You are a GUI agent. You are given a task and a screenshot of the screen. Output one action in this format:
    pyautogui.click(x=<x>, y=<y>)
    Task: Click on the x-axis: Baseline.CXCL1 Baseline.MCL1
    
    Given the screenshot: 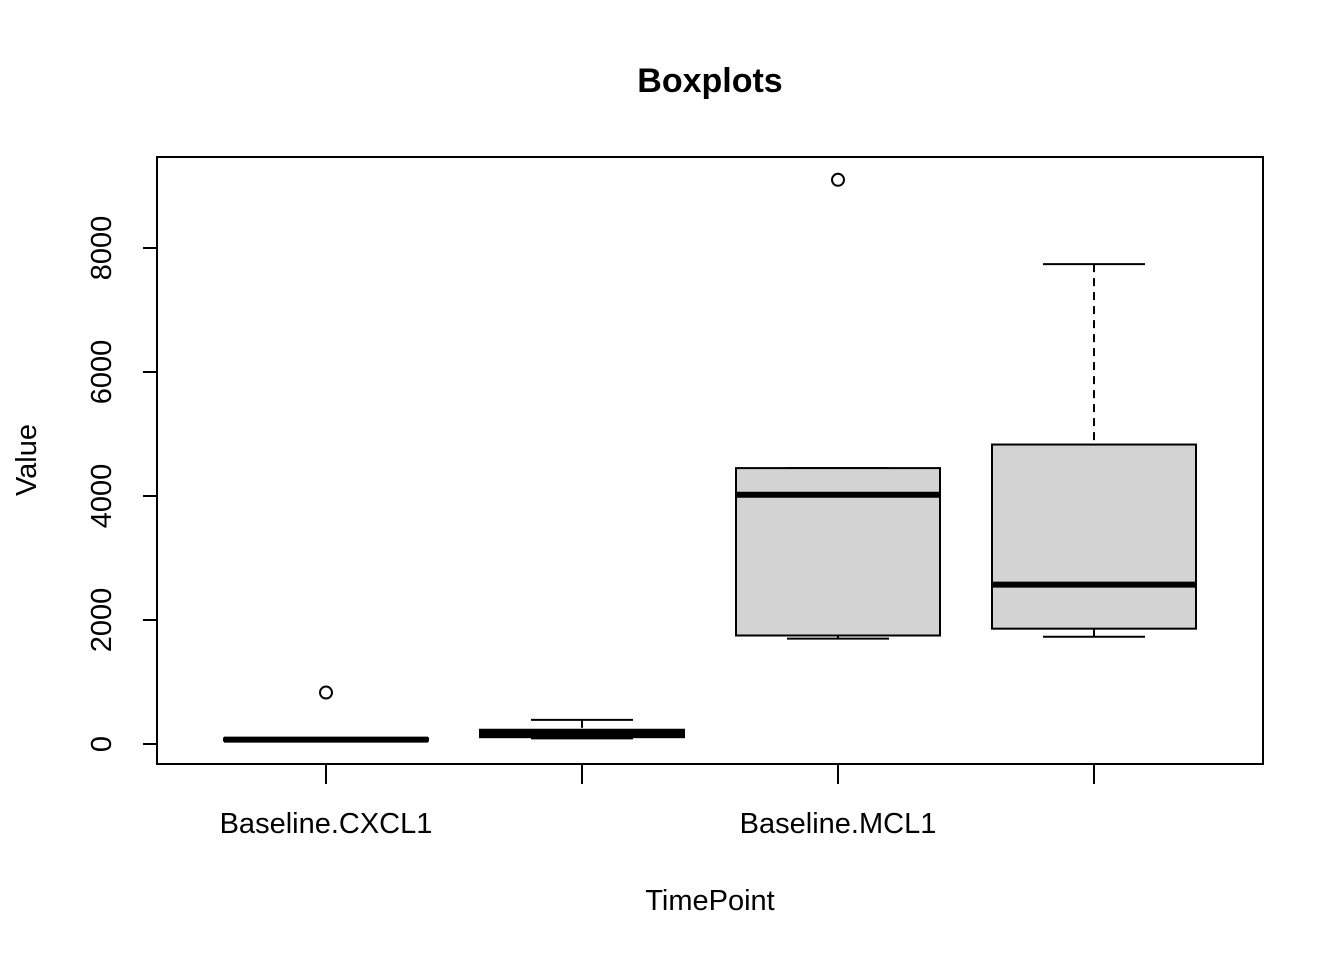 What is the action you would take?
    pyautogui.click(x=657, y=802)
    